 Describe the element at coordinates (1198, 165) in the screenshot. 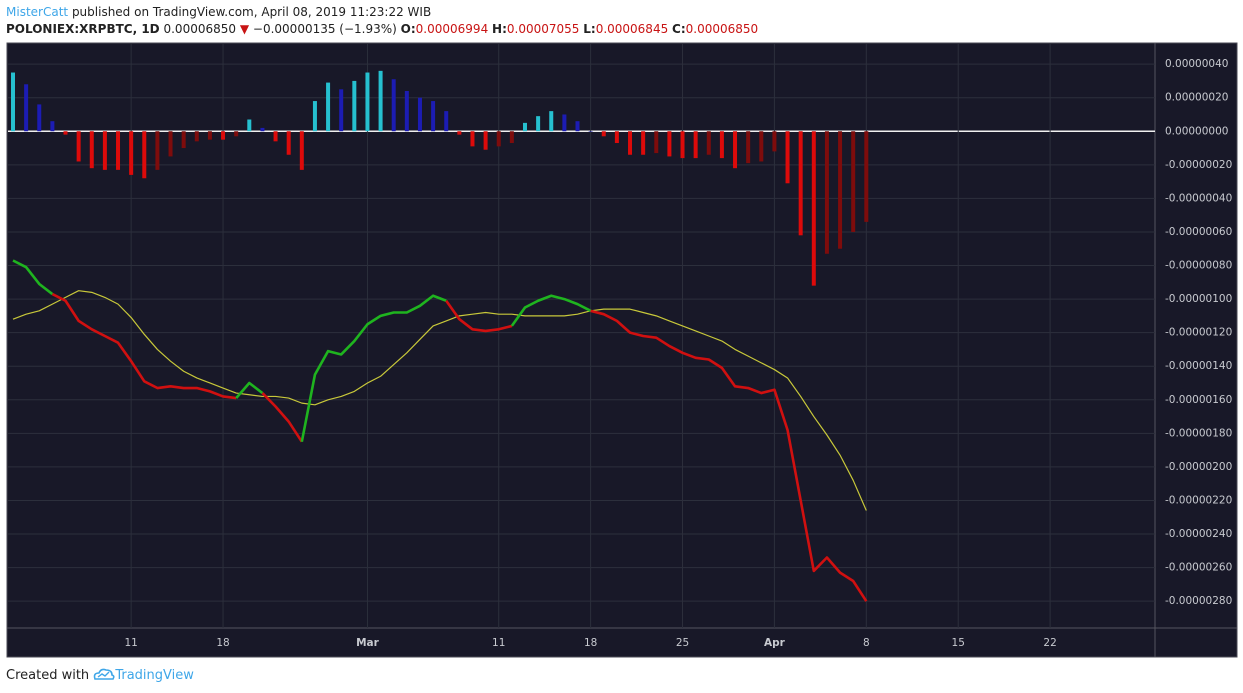

I see `y-tick-label: -0.00000020` at that location.